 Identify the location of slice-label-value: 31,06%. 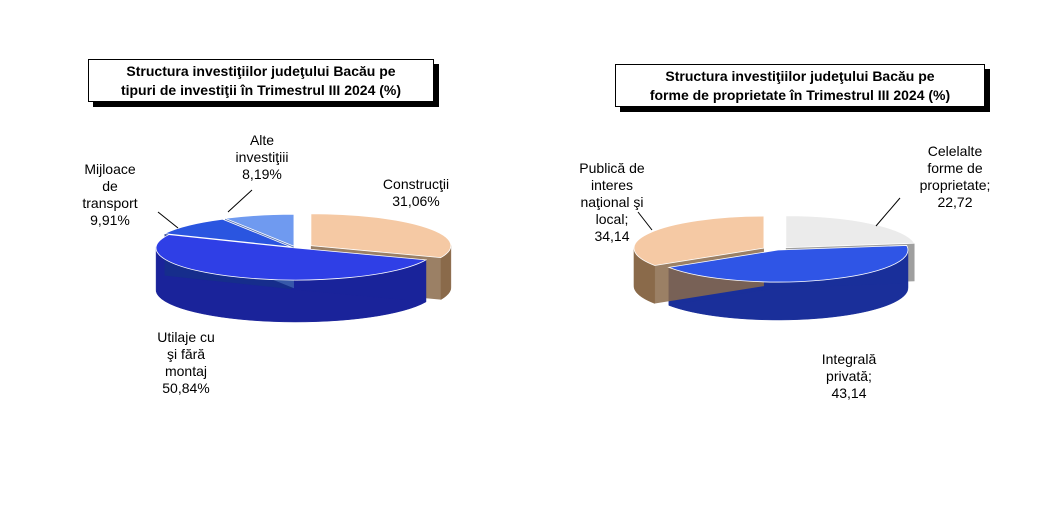
(416, 201).